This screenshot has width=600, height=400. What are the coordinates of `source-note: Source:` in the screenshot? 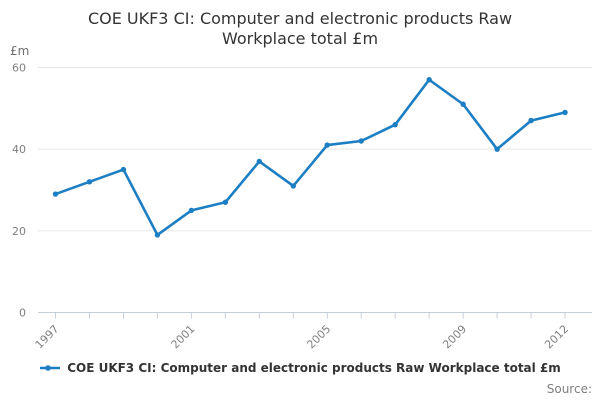 It's located at (569, 389).